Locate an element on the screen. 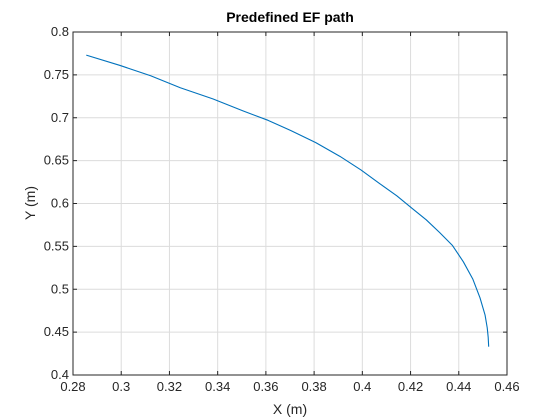 This screenshot has width=560, height=420. x-tick-label: 0.42 is located at coordinates (410, 386).